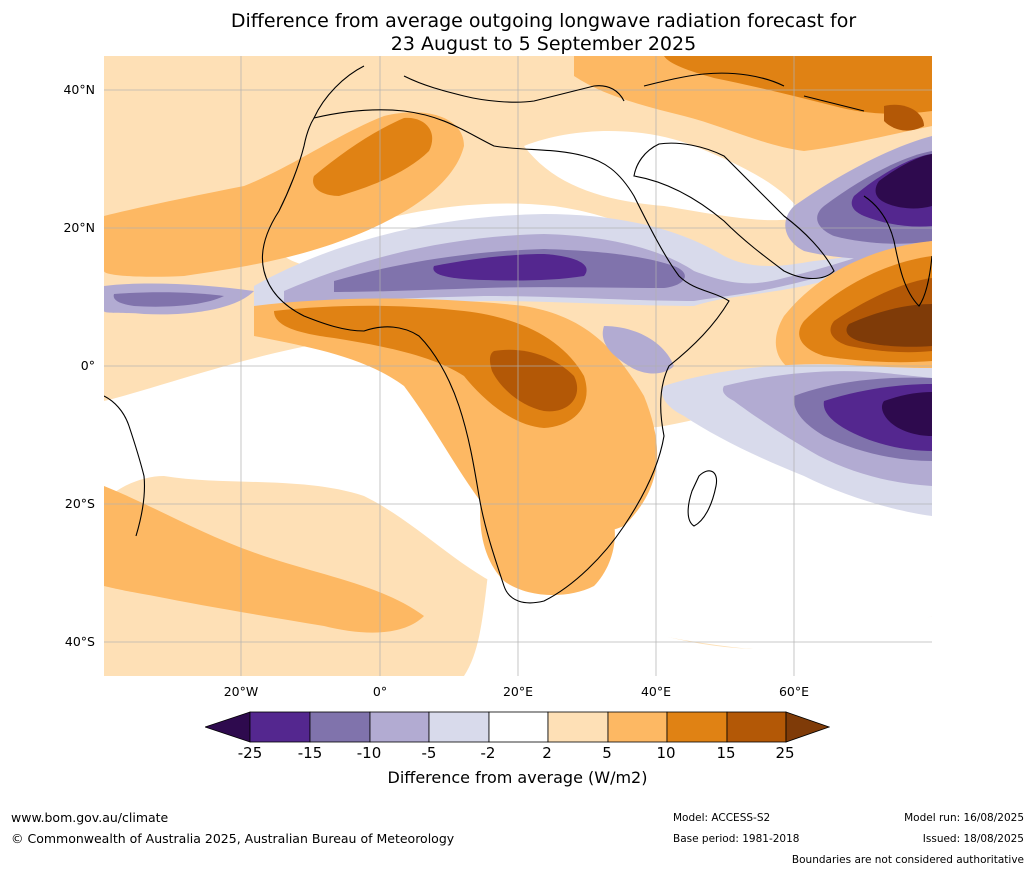  What do you see at coordinates (785, 753) in the screenshot?
I see `colorbar-tick-10: 25` at bounding box center [785, 753].